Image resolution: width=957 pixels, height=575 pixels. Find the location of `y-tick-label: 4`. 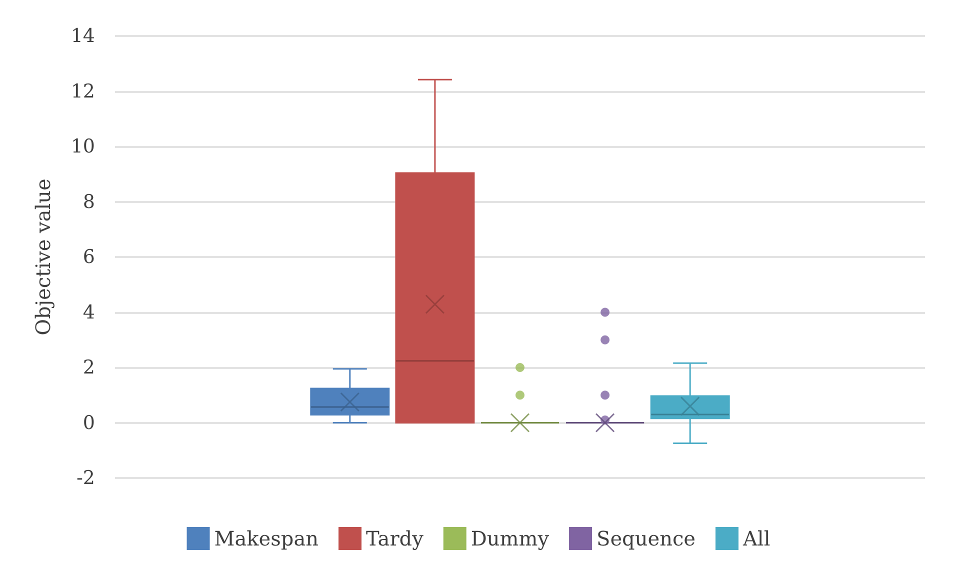

y-tick-label: 4 is located at coordinates (88, 312).